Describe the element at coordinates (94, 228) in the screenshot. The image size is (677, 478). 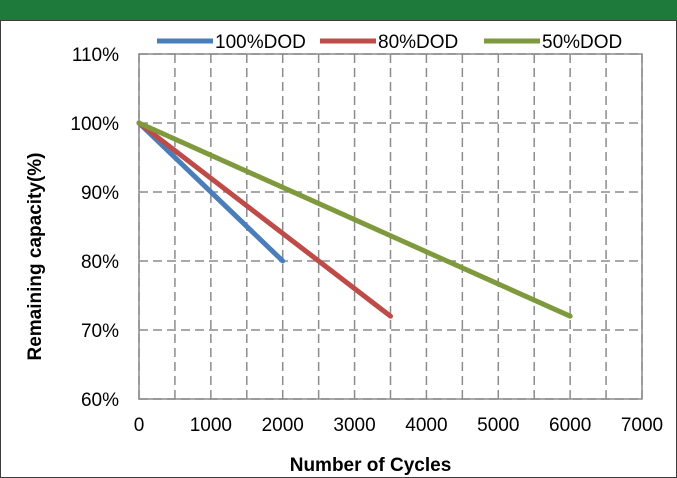
I see `y-tick-labels: 60% 70% 80% 90% 100% 110%` at that location.